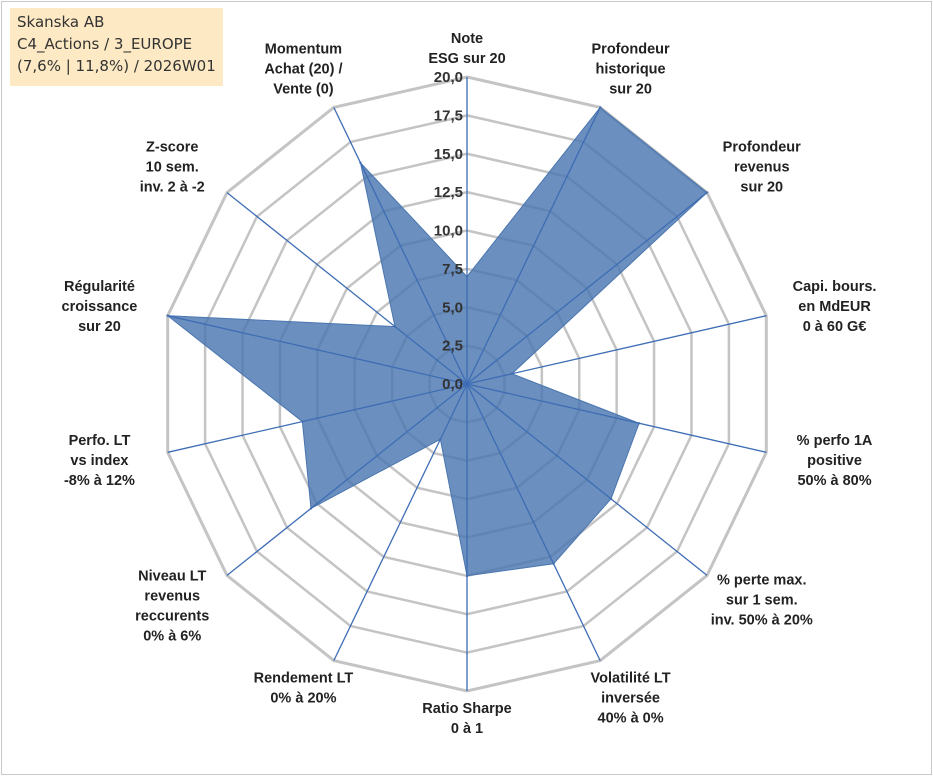 This screenshot has width=933, height=776. I want to click on axis-label-line: Ratio Sharpe, so click(466, 709).